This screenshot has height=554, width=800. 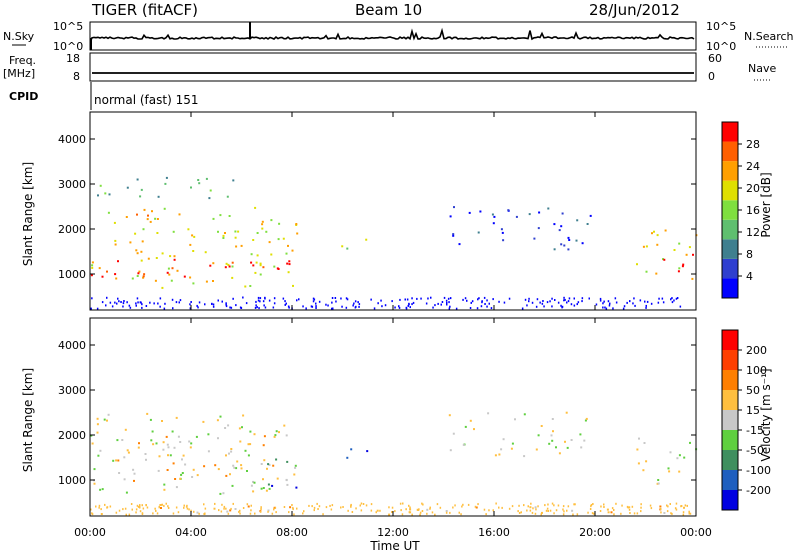 I want to click on nave-label: Nave, so click(x=762, y=68).